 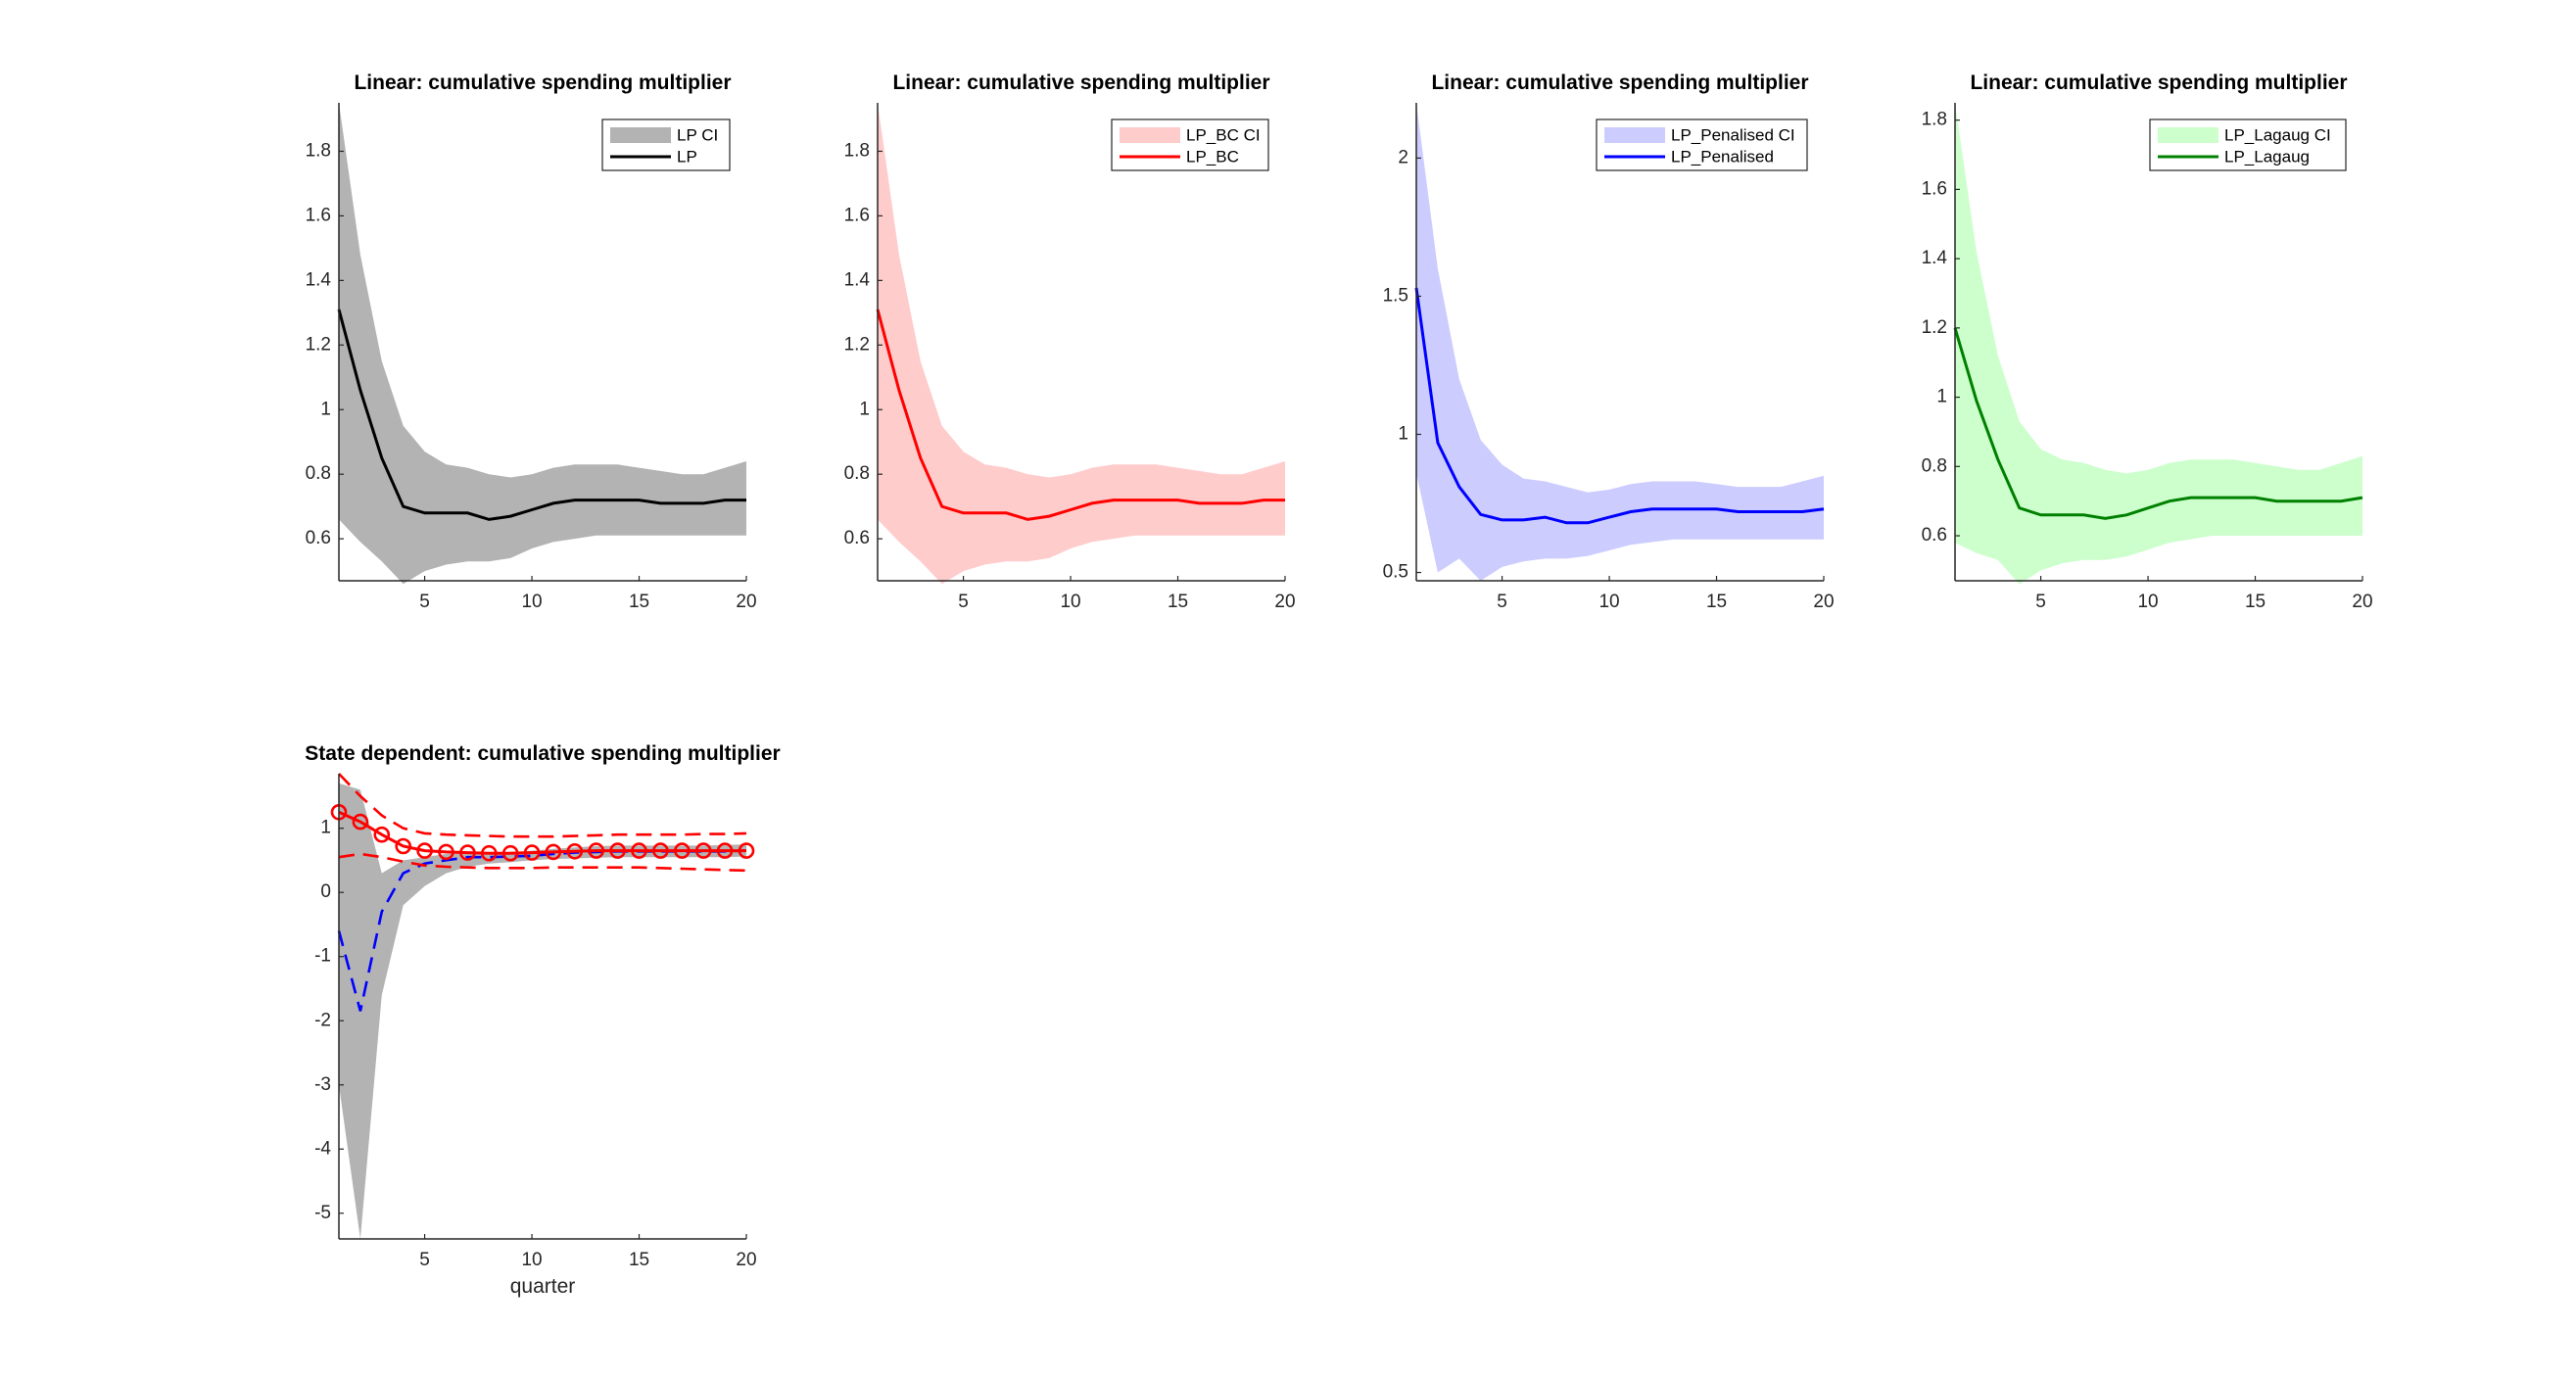 I want to click on legend: LP_BC CI LP_BC, so click(x=1190, y=145).